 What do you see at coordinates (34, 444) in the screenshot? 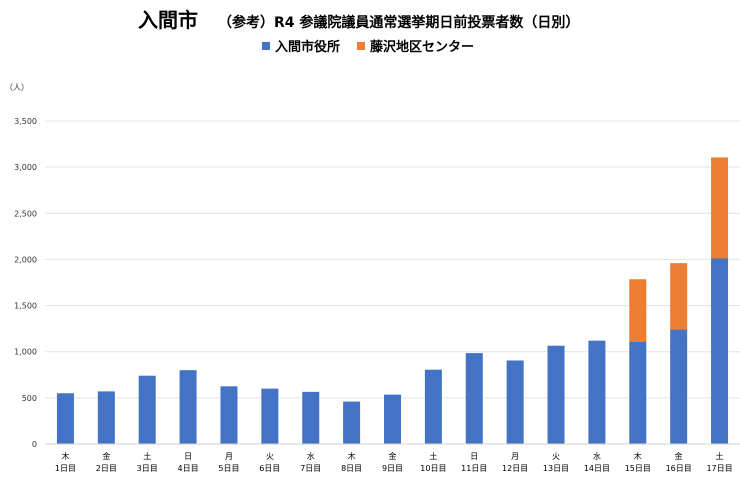
I see `y-tick-label: 0` at bounding box center [34, 444].